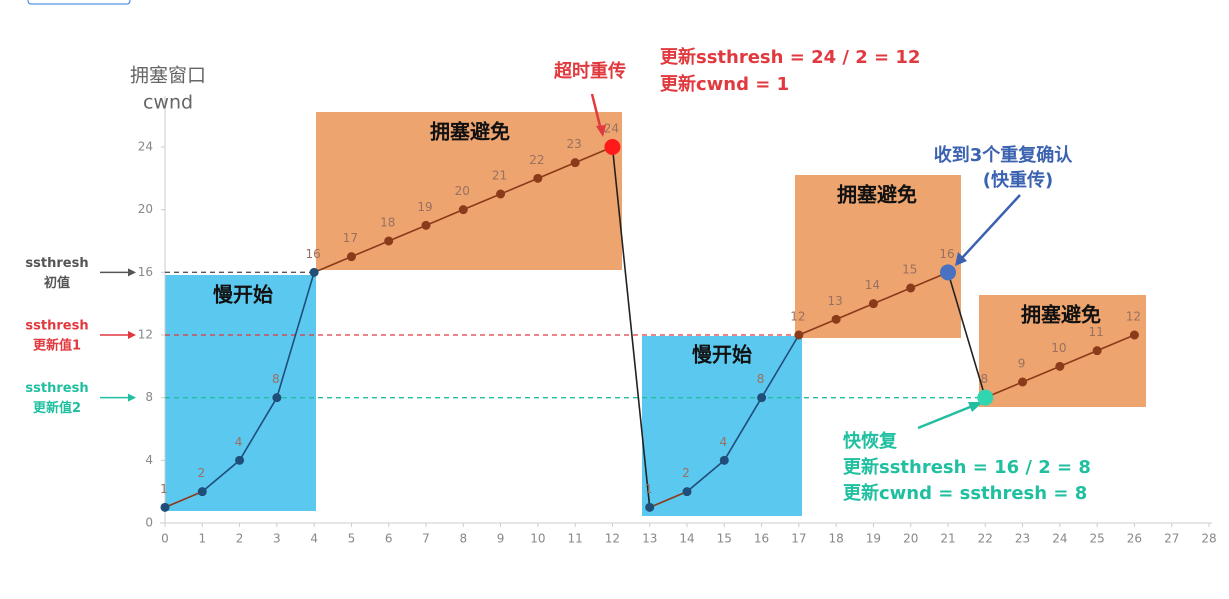  What do you see at coordinates (202, 539) in the screenshot?
I see `x-tick-label: 1` at bounding box center [202, 539].